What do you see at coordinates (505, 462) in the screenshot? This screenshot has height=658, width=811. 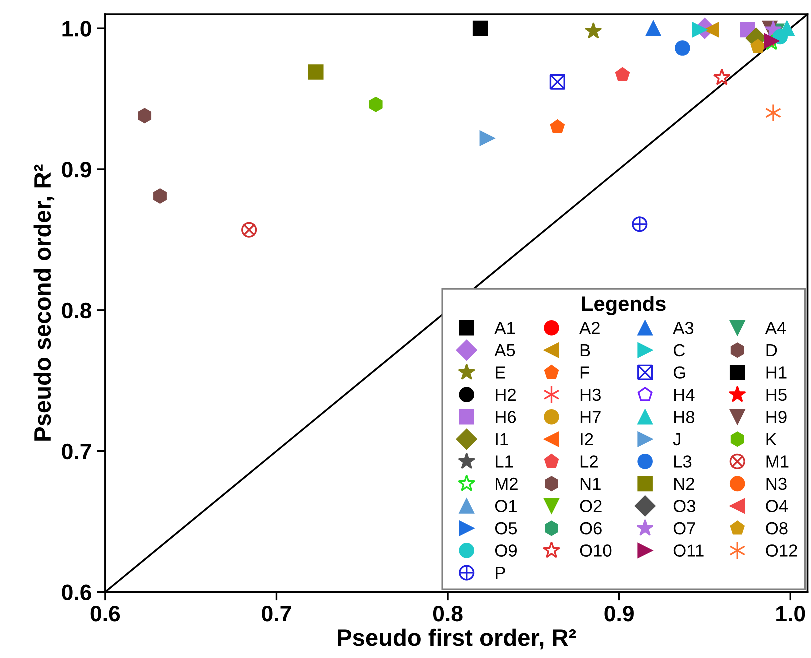 I see `legend-label: L1` at bounding box center [505, 462].